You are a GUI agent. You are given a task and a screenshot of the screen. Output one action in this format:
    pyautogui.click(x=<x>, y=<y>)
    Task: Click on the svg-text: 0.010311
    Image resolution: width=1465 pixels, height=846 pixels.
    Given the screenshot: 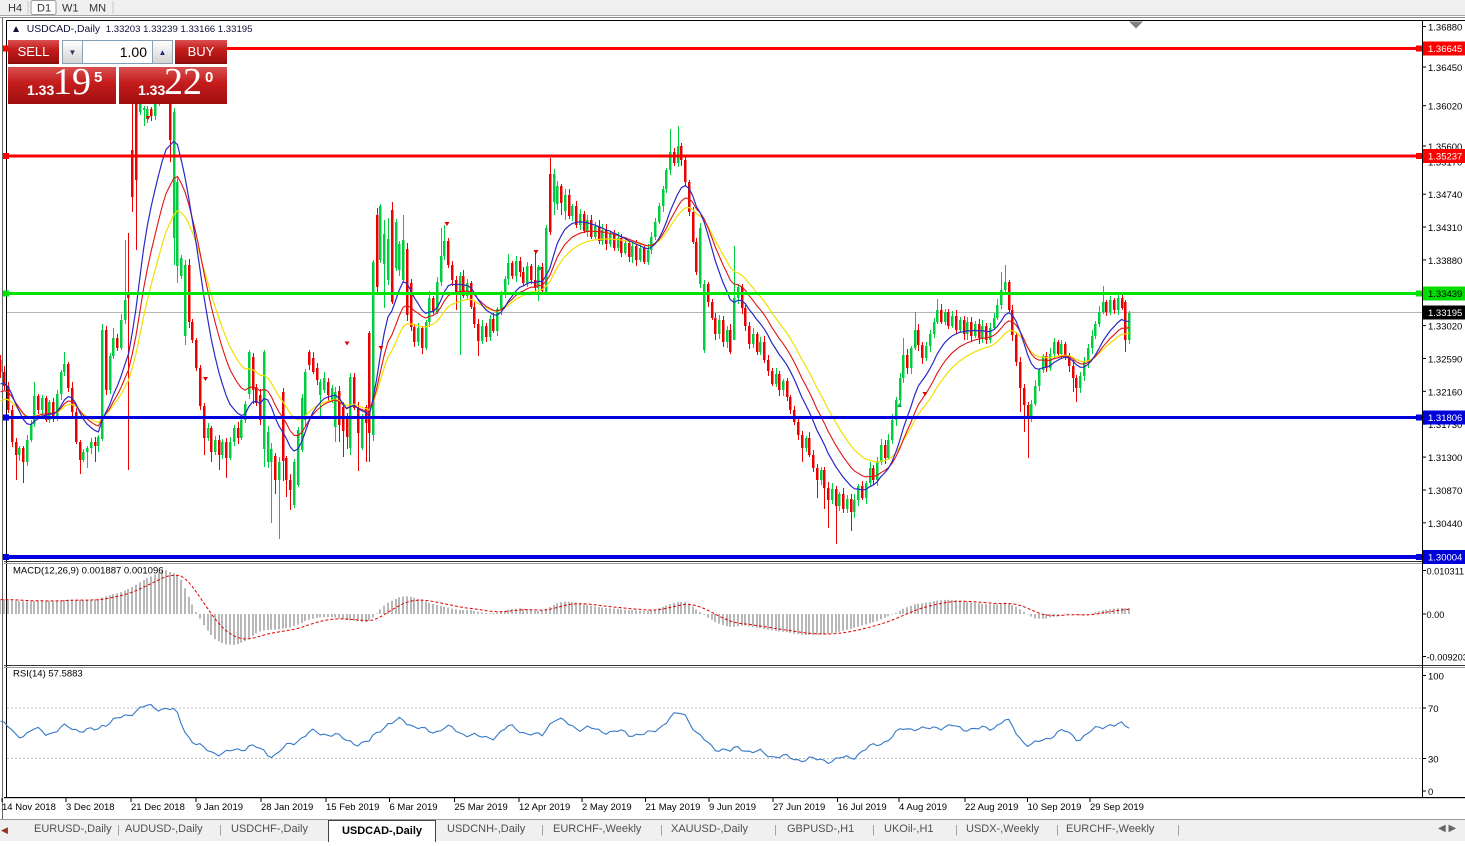 What is the action you would take?
    pyautogui.click(x=1446, y=572)
    